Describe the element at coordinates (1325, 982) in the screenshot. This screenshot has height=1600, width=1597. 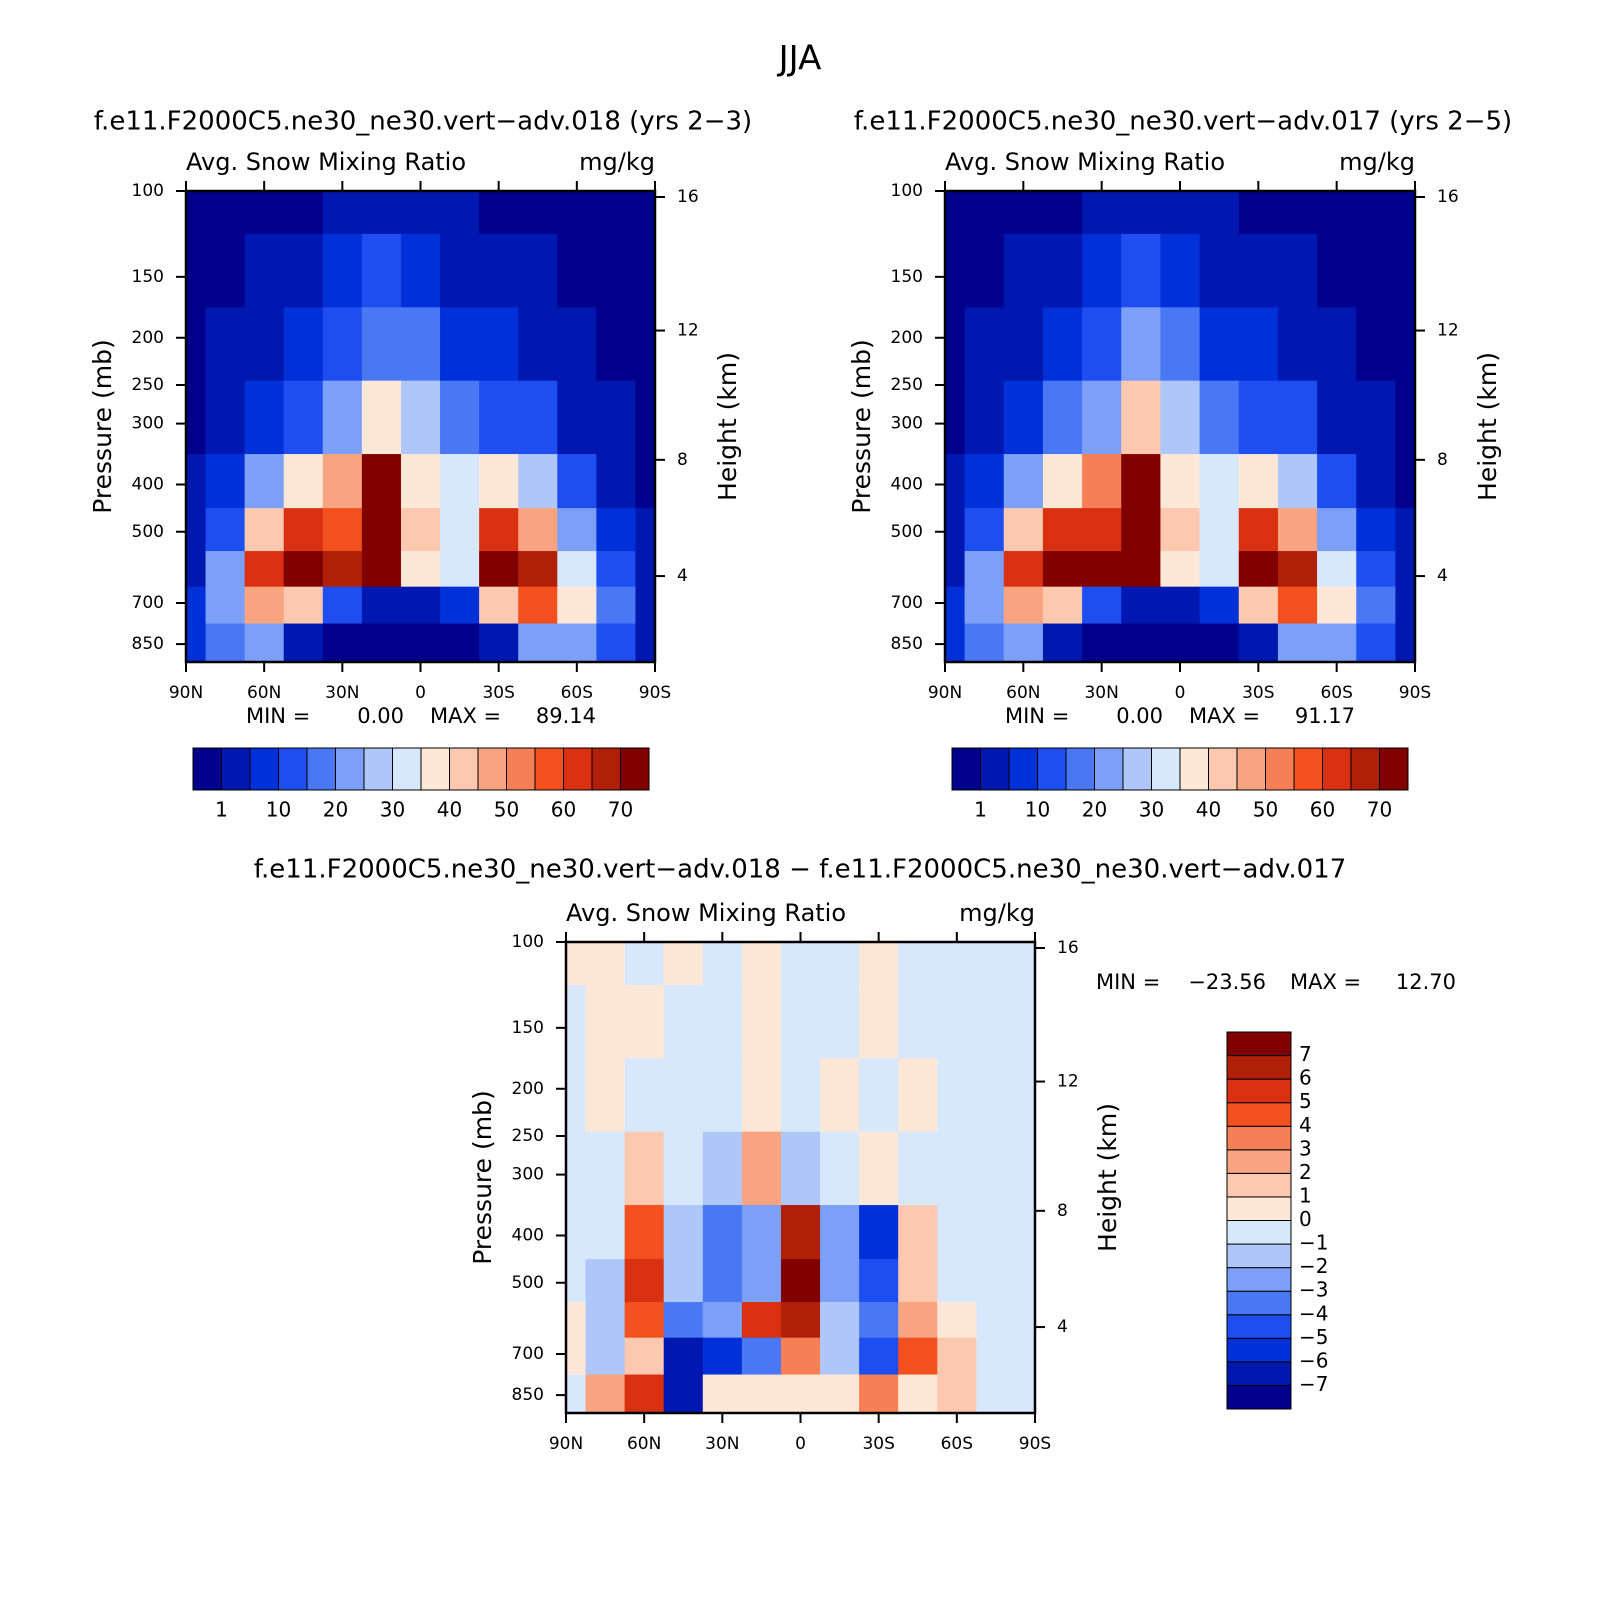
I see `max-text: MAX =` at that location.